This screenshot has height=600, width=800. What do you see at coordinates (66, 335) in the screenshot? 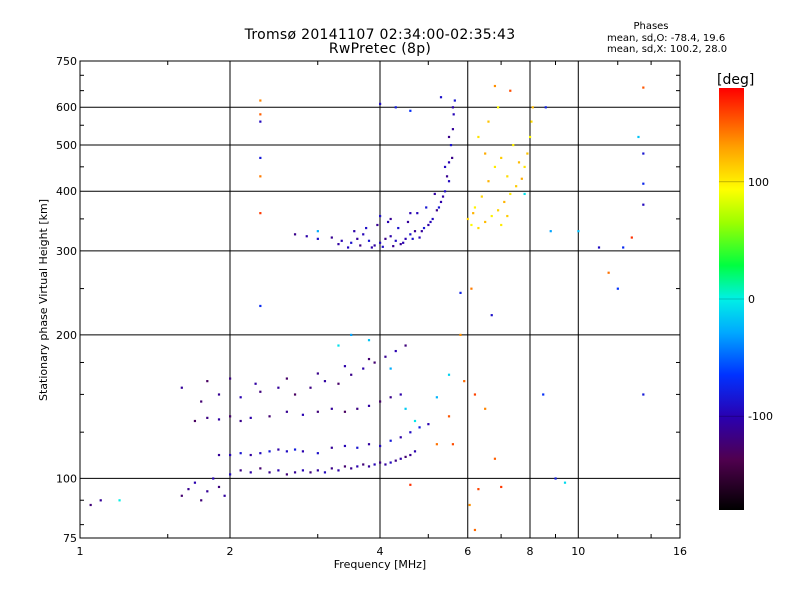
I see `y-tick-label: 200` at bounding box center [66, 335].